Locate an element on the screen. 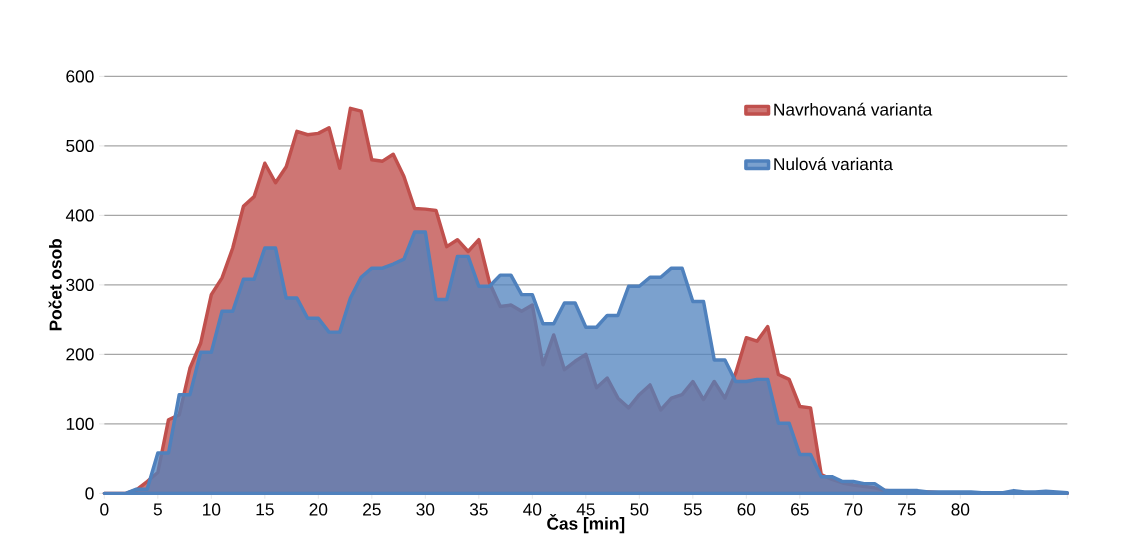 The width and height of the screenshot is (1131, 538). x-tick-label: 10 is located at coordinates (212, 509).